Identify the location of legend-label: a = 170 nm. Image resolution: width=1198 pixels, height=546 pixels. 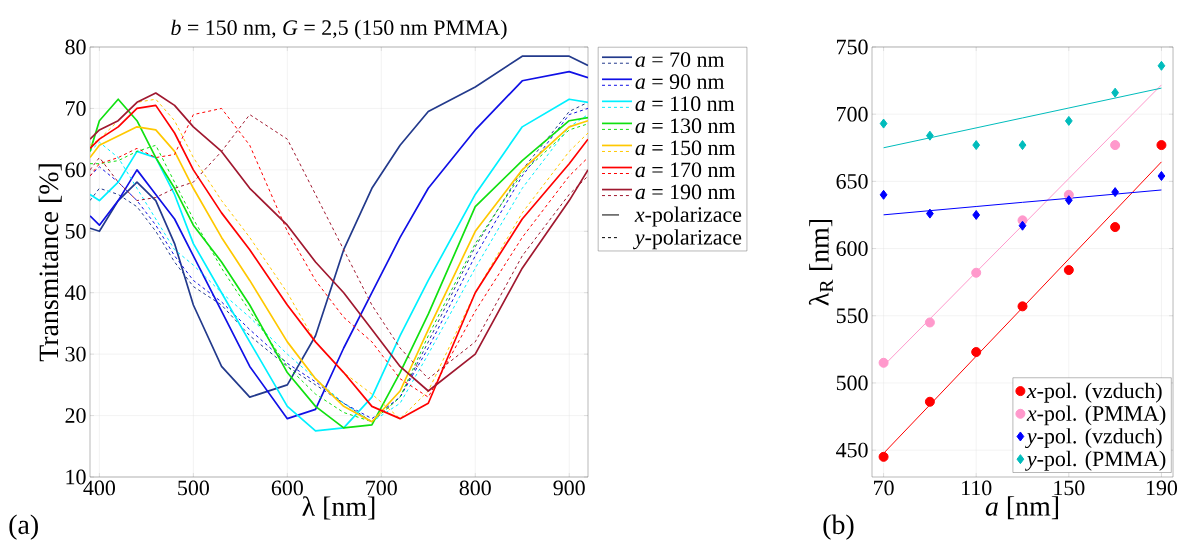
(685, 170).